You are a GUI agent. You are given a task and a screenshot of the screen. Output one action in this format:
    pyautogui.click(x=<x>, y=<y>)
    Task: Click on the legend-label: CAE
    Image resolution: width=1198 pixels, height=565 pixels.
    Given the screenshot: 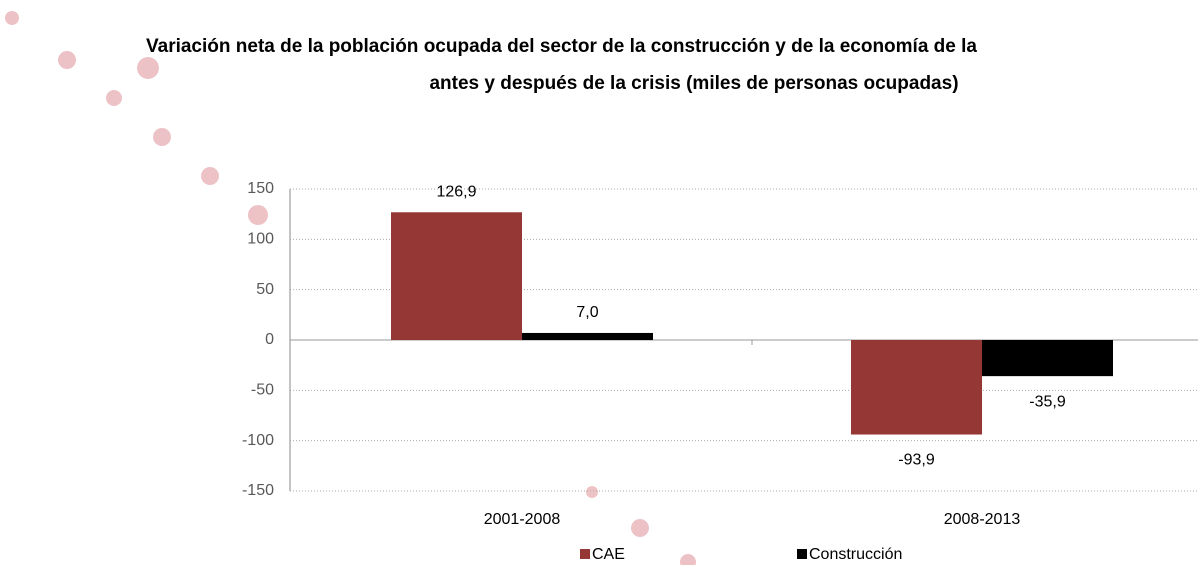 What is the action you would take?
    pyautogui.click(x=608, y=554)
    